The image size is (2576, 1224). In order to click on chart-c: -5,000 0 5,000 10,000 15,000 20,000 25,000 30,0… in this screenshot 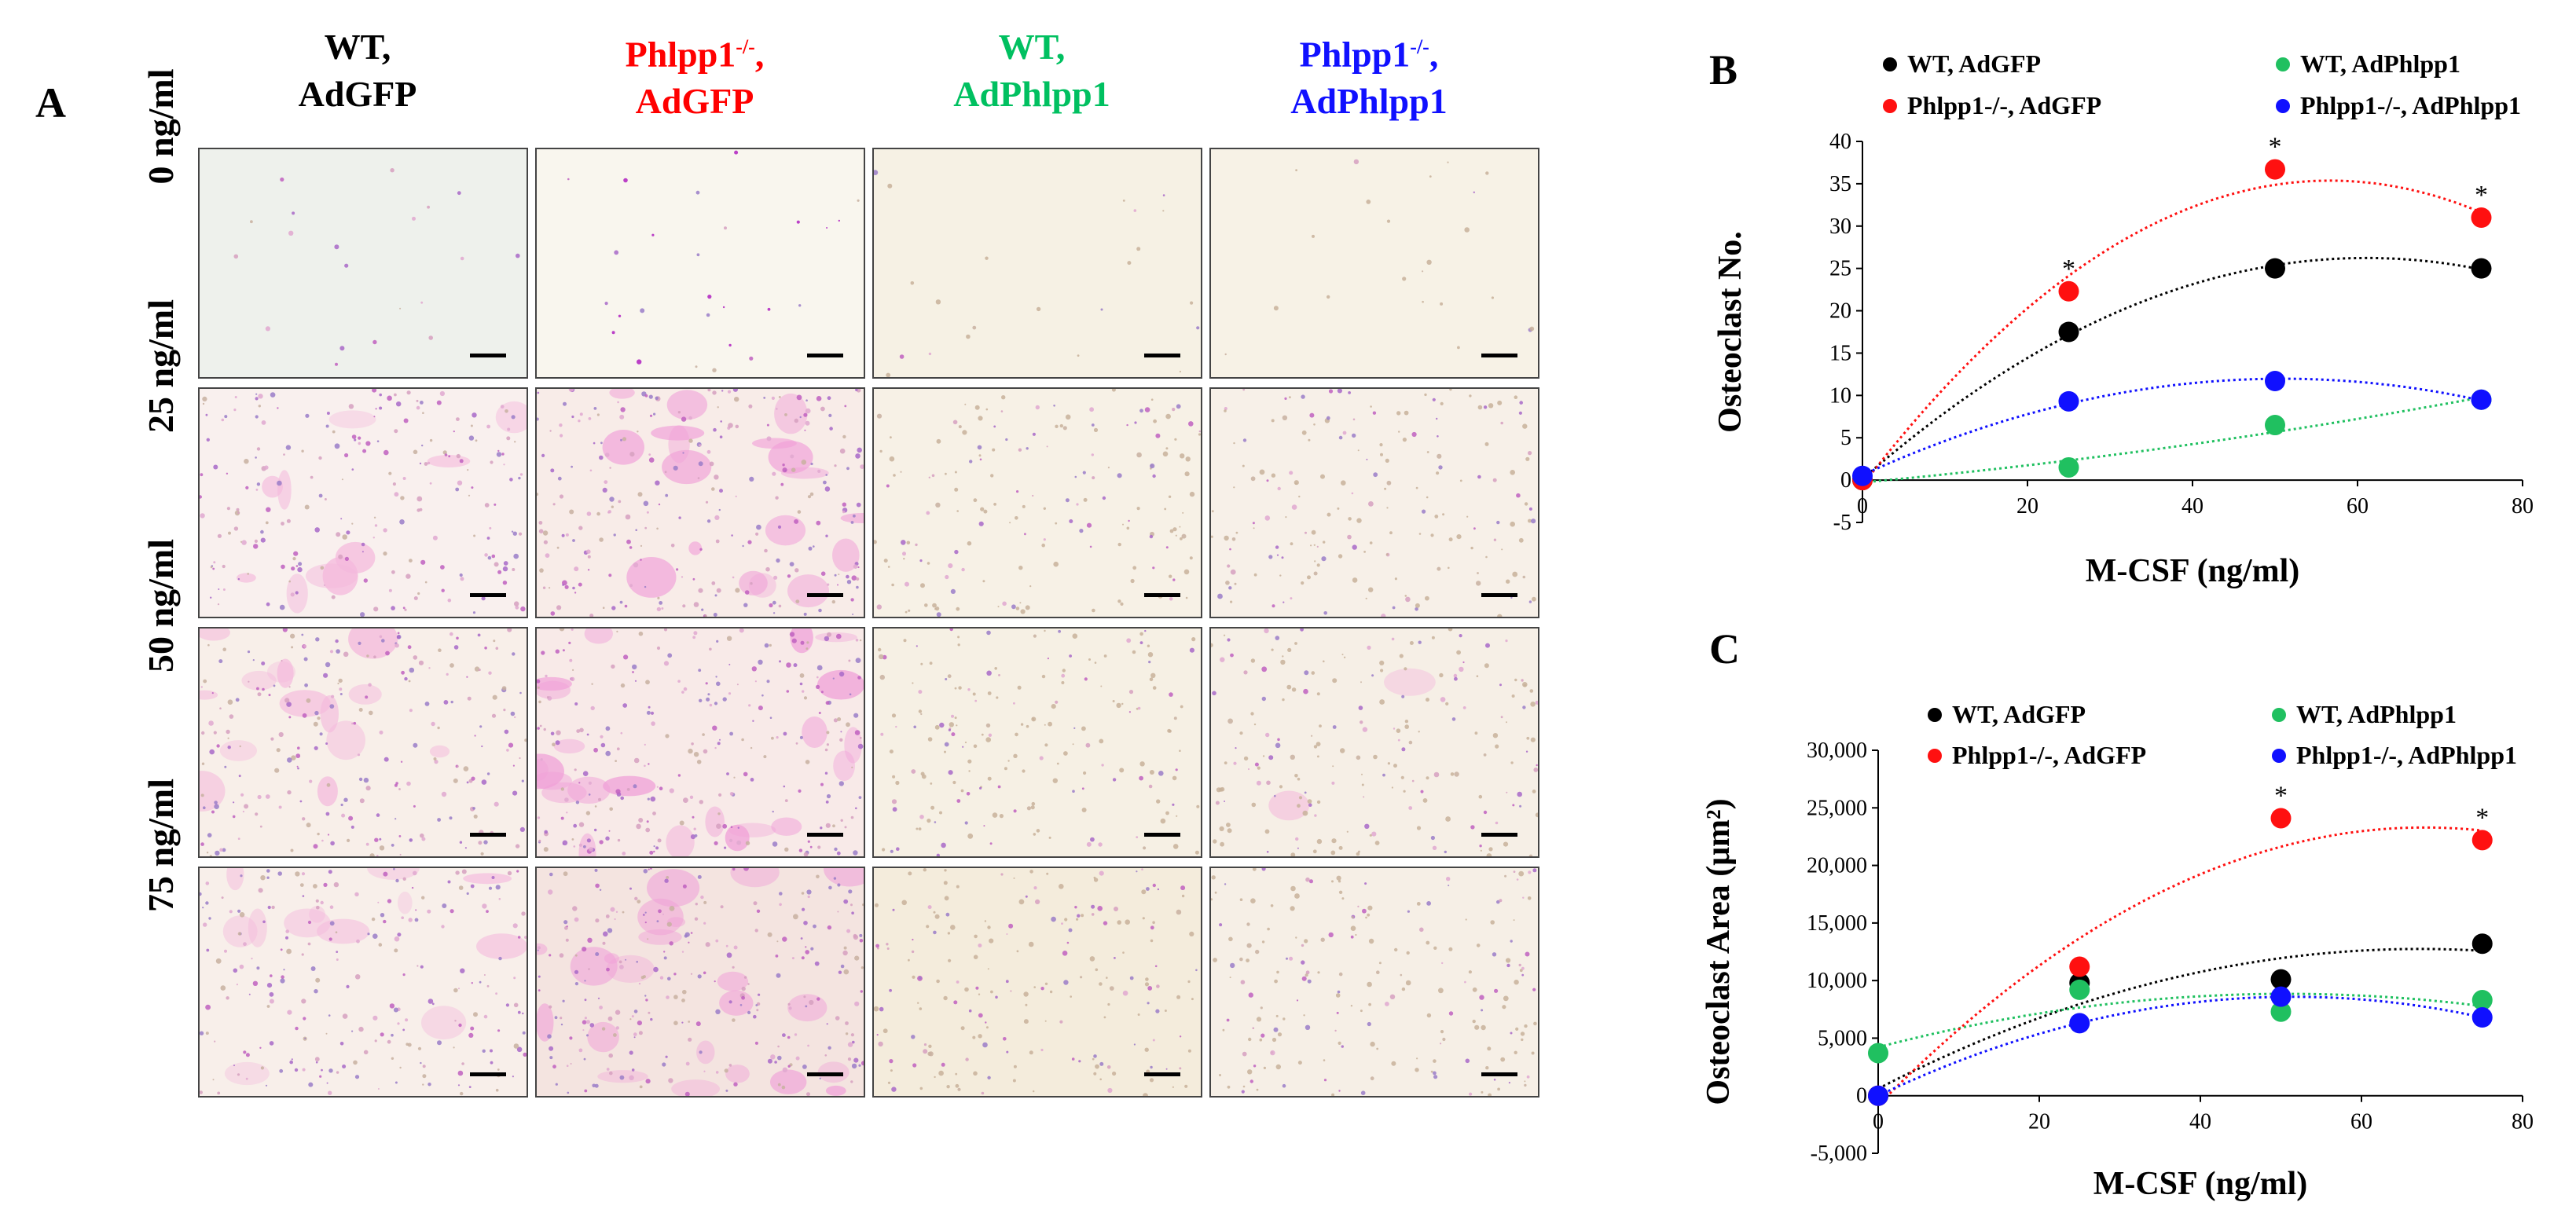, I will do `click(2117, 951)`.